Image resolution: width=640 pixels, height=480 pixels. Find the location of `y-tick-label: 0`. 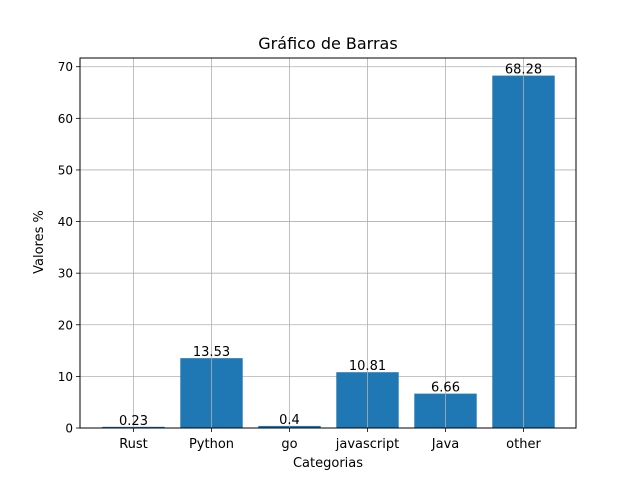

y-tick-label: 0 is located at coordinates (69, 429).